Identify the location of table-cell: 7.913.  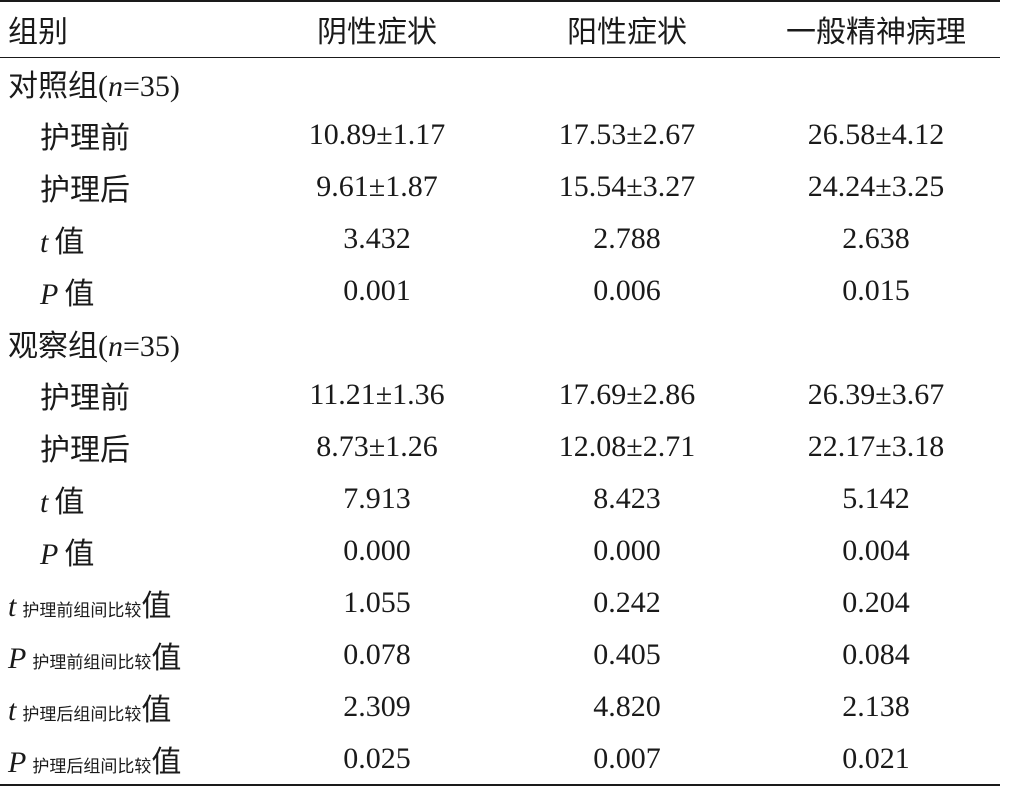
(377, 498).